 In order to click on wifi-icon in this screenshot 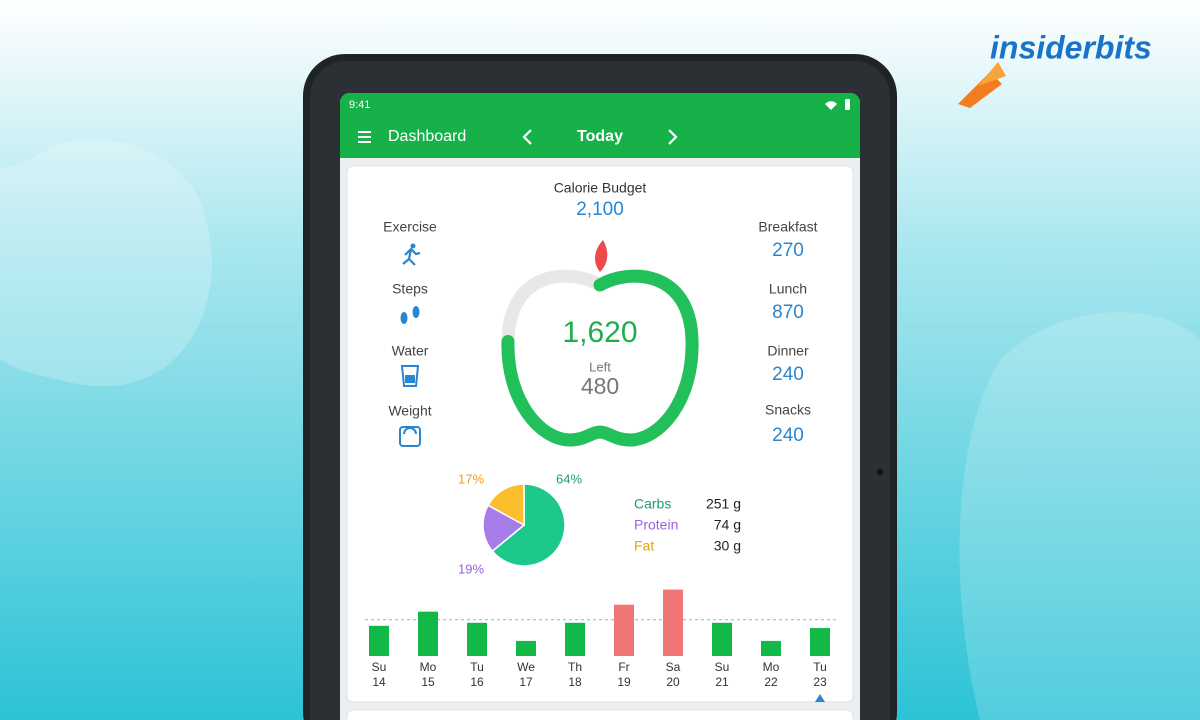, I will do `click(831, 105)`.